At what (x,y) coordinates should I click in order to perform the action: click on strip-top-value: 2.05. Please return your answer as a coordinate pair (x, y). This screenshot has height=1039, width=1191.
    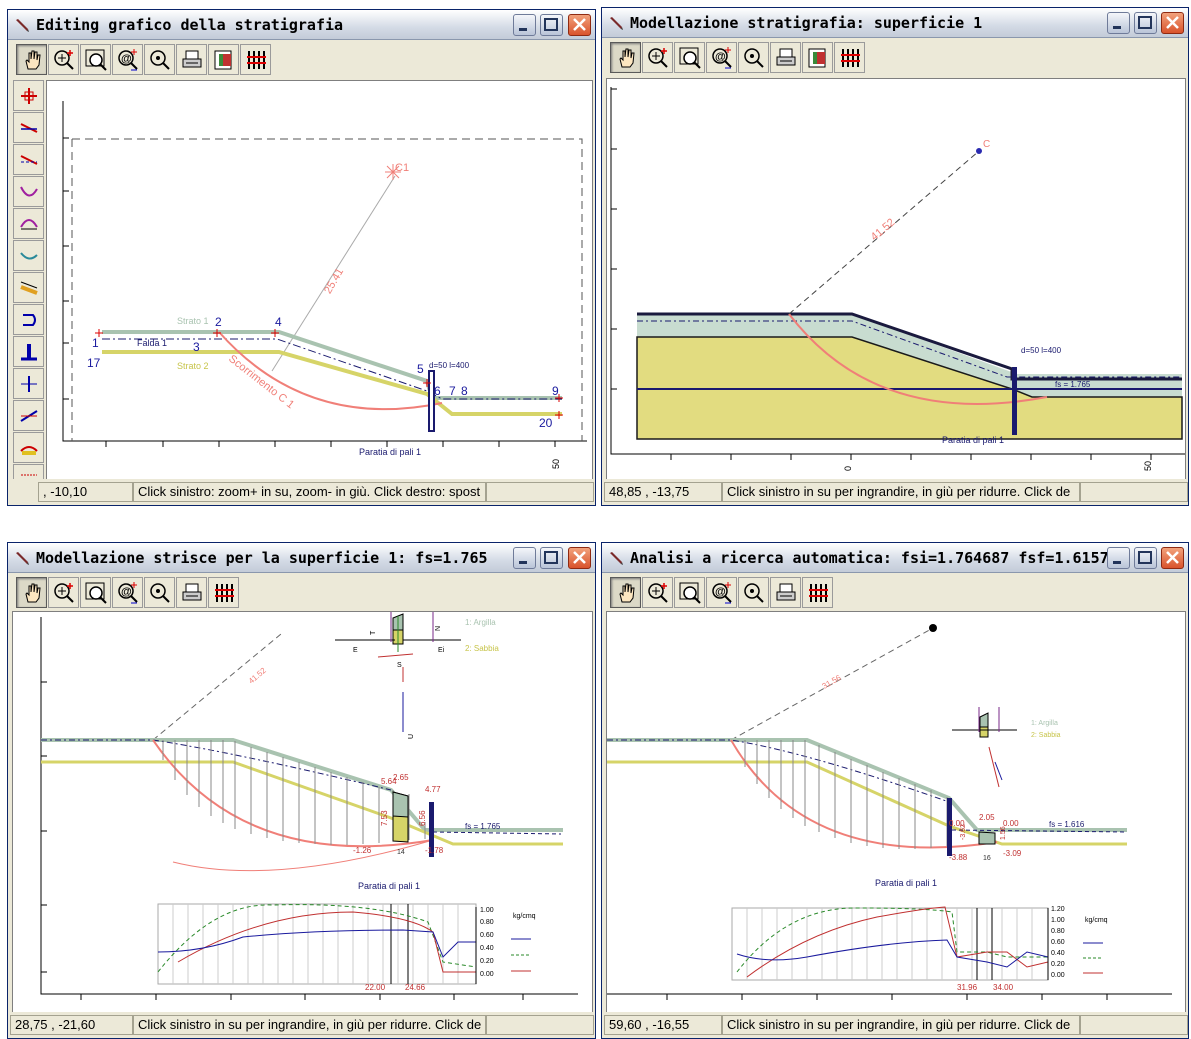
    Looking at the image, I should click on (987, 817).